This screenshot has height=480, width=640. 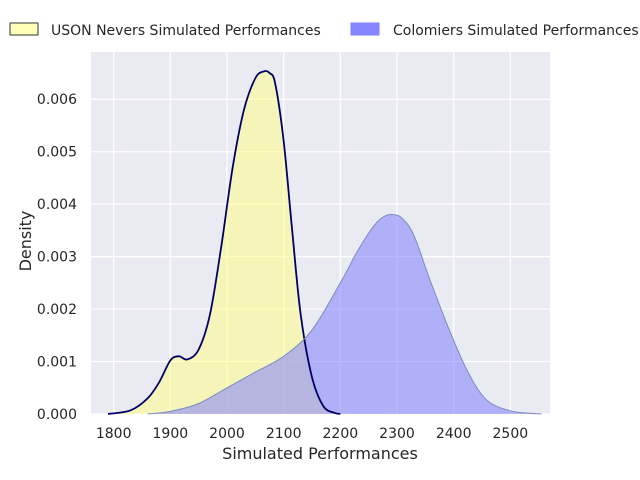 I want to click on y-tick-label: 0.003, so click(x=57, y=258).